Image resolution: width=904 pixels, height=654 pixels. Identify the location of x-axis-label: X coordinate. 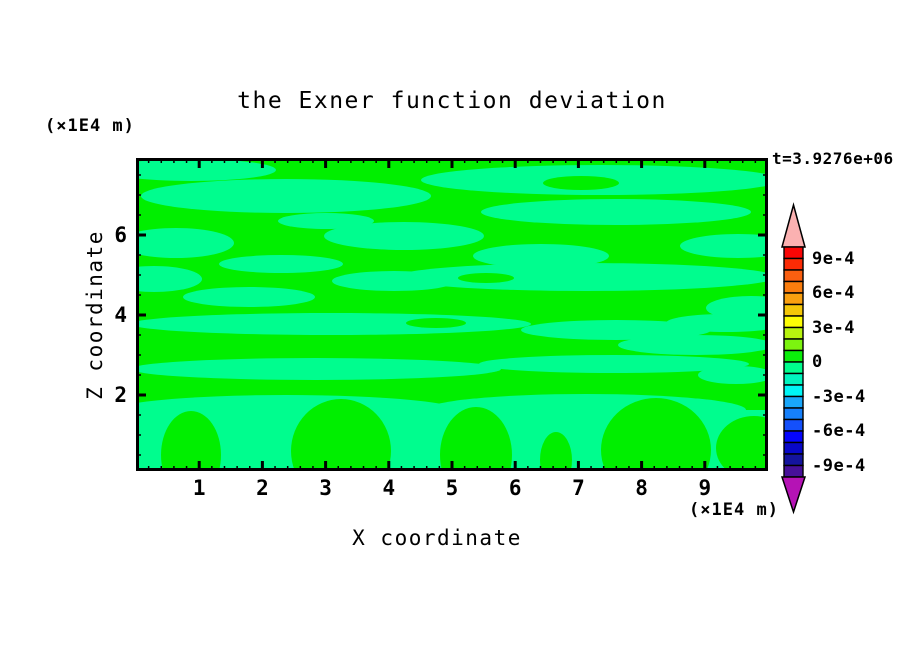
(437, 538).